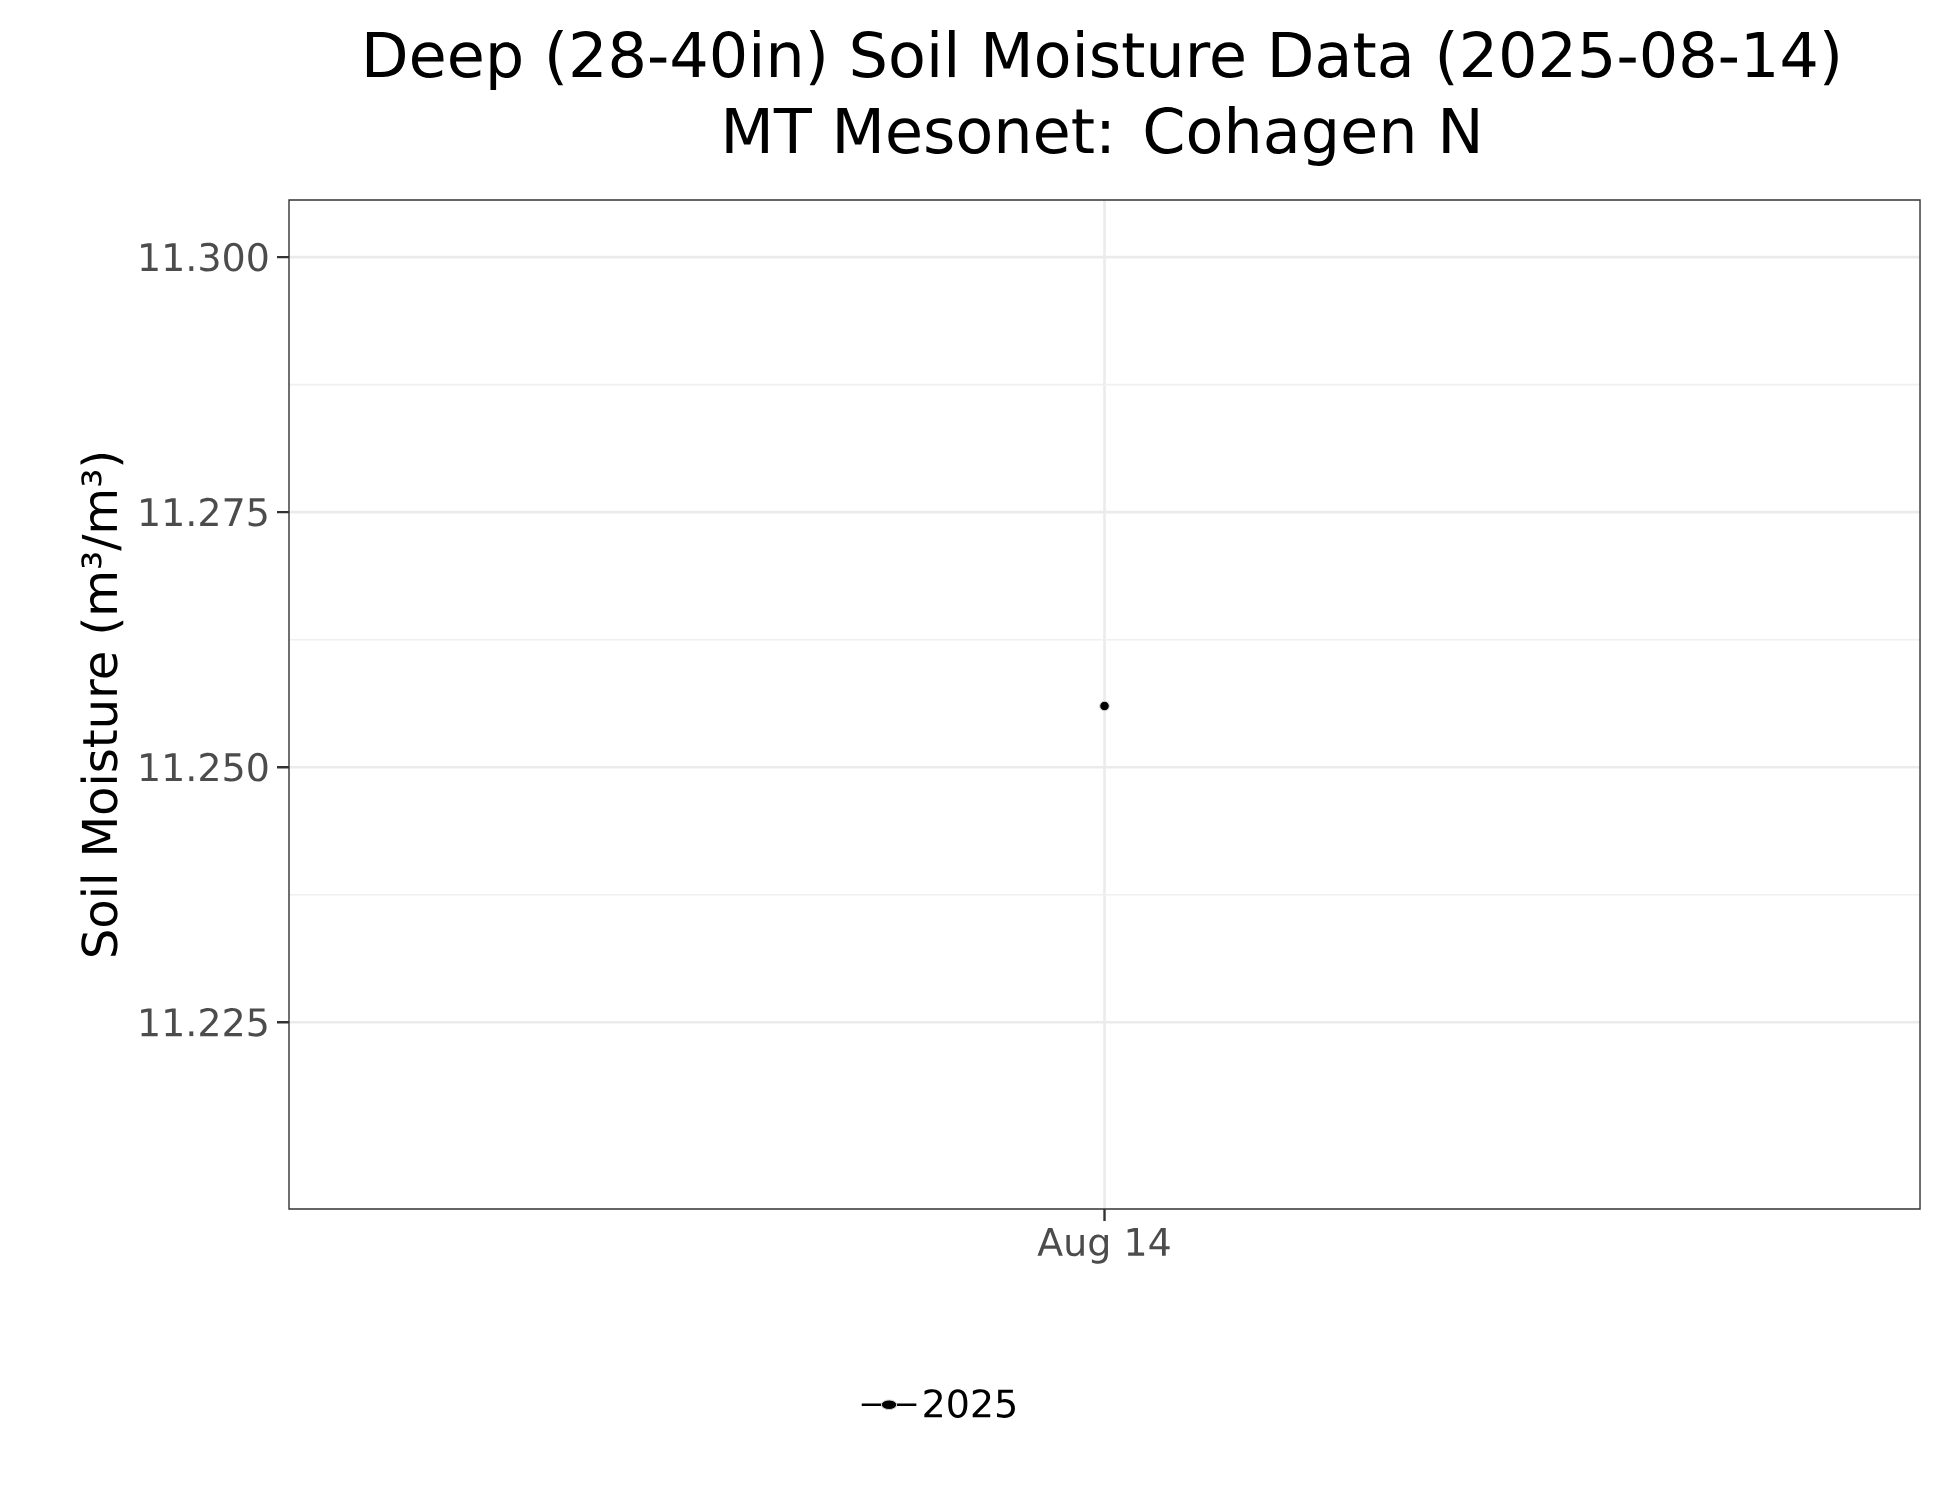 This screenshot has height=1500, width=1950. Describe the element at coordinates (969, 1403) in the screenshot. I see `legend-label: 2025` at that location.